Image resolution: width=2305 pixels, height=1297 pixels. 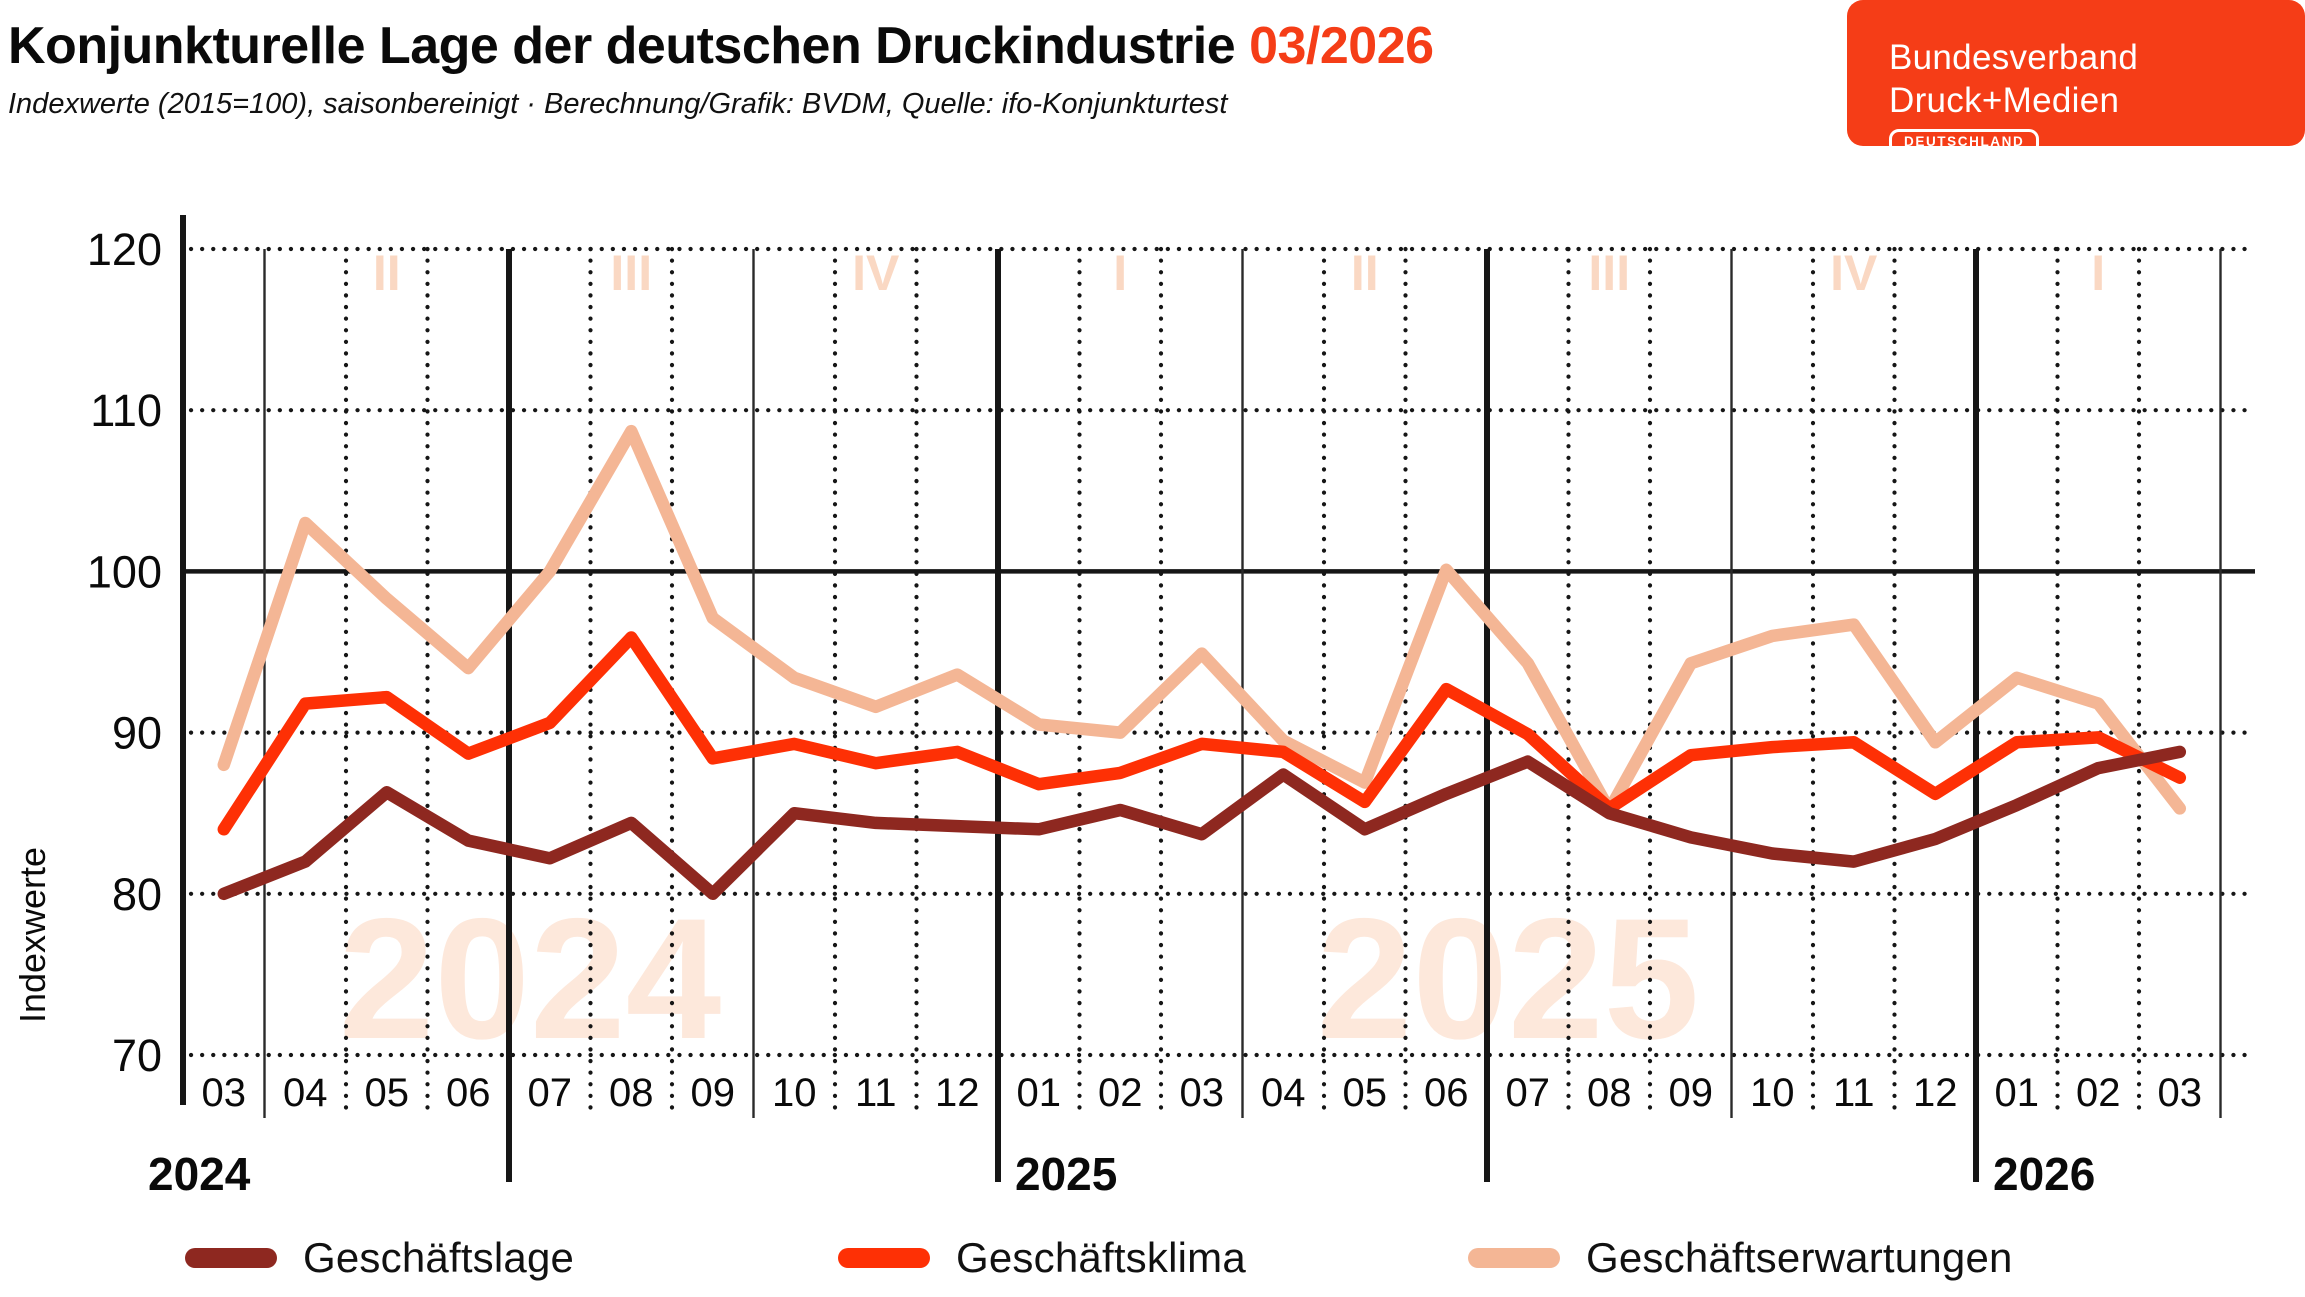 What do you see at coordinates (884, 1258) in the screenshot?
I see `legend-swatch-geschaeftsklima` at bounding box center [884, 1258].